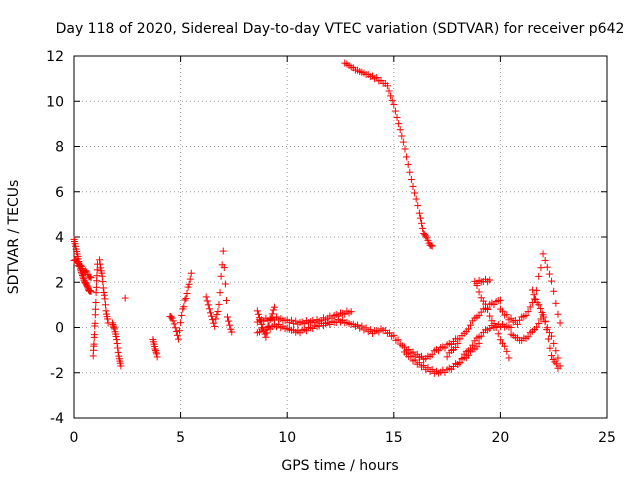 The height and width of the screenshot is (480, 640). What do you see at coordinates (59, 148) in the screenshot?
I see `y-tick-label: 8` at bounding box center [59, 148].